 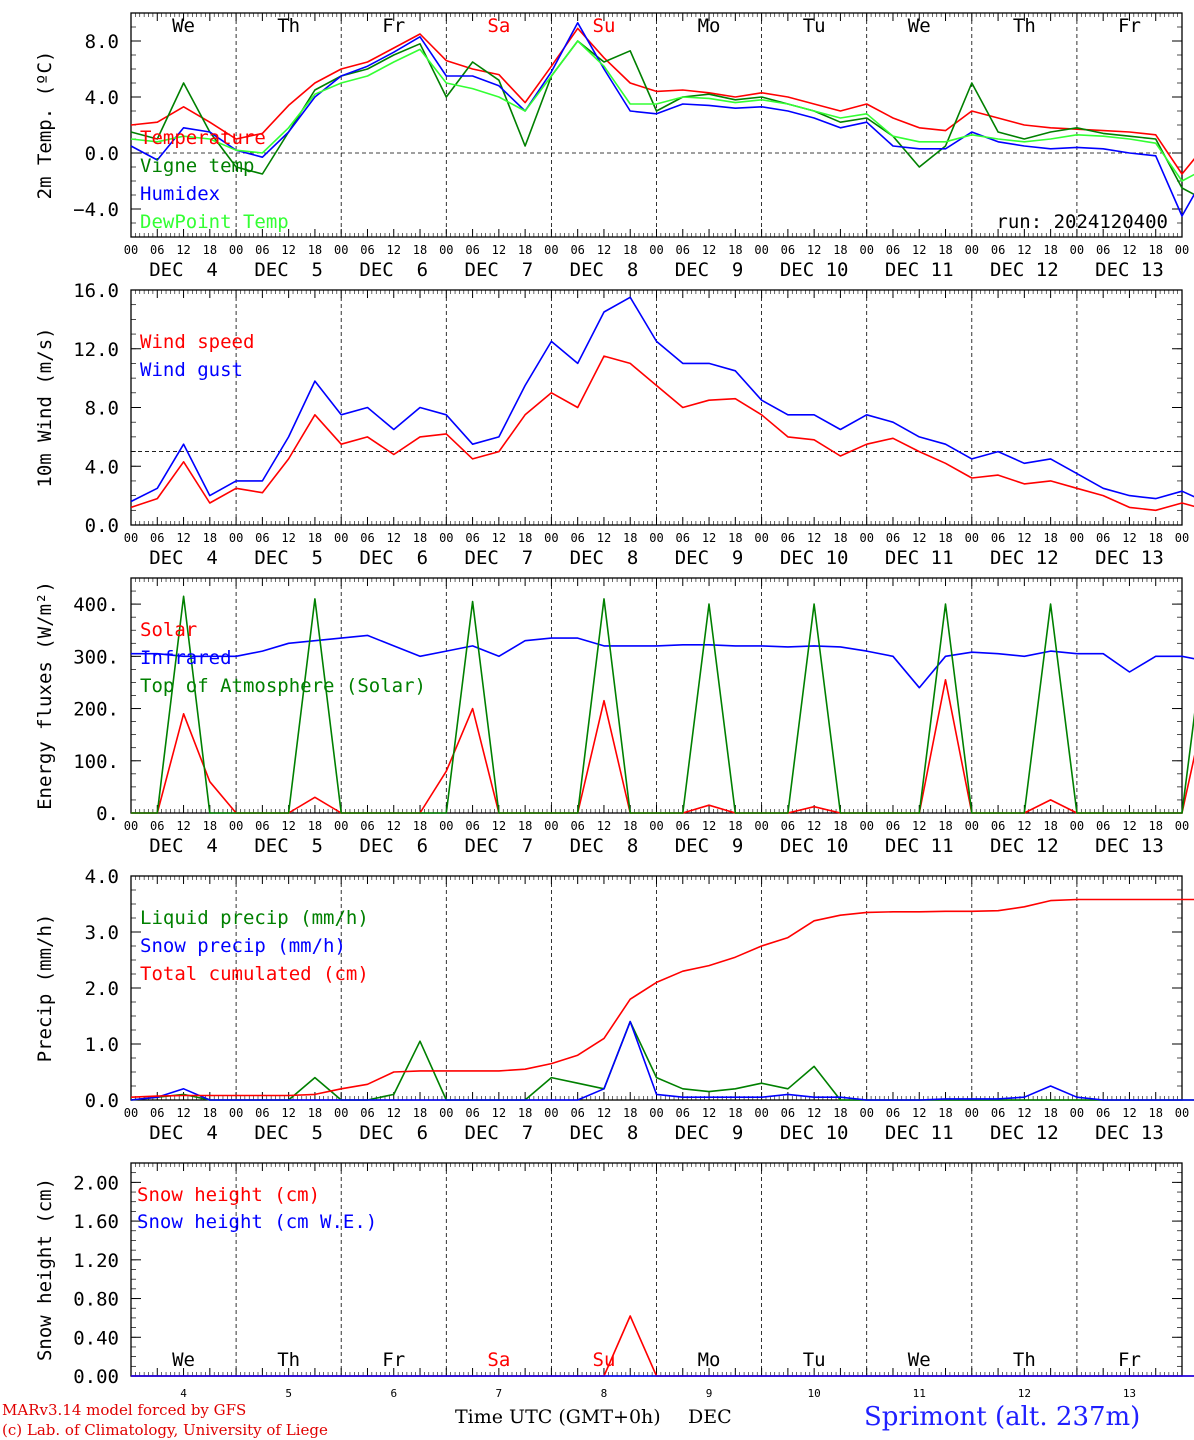 I want to click on legend-entry: Snow height (cm), so click(x=228, y=1195).